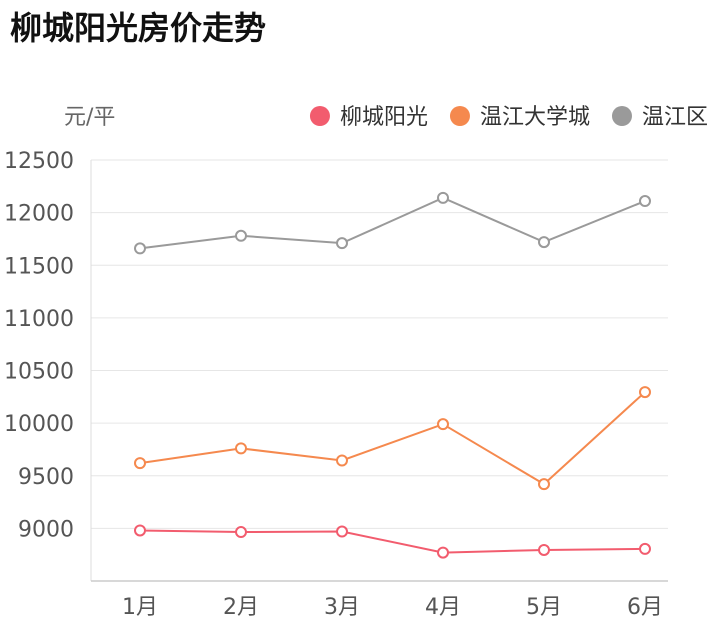  What do you see at coordinates (645, 607) in the screenshot?
I see `x-tick-label: 6月` at bounding box center [645, 607].